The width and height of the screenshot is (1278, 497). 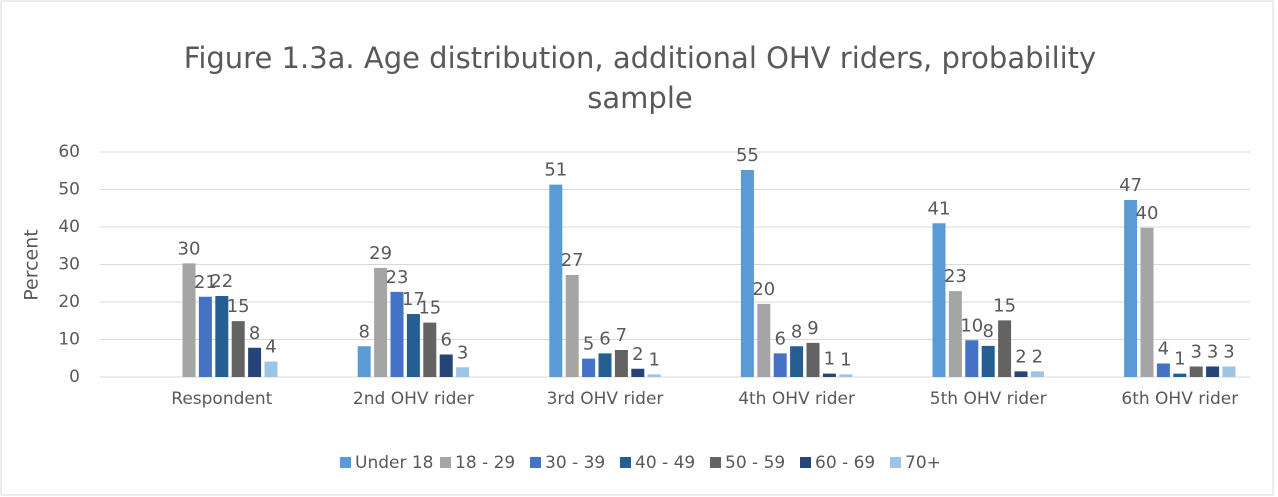 I want to click on data-label: 9, so click(x=812, y=328).